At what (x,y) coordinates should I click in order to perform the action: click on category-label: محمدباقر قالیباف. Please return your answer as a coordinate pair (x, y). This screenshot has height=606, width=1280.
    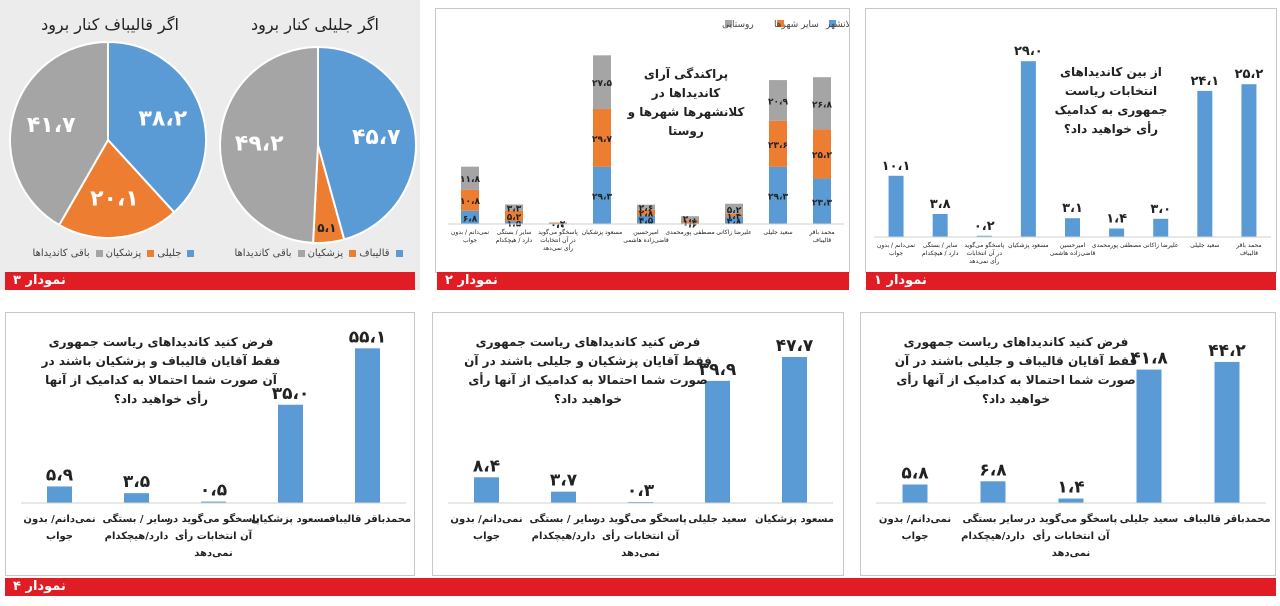
    Looking at the image, I should click on (367, 519).